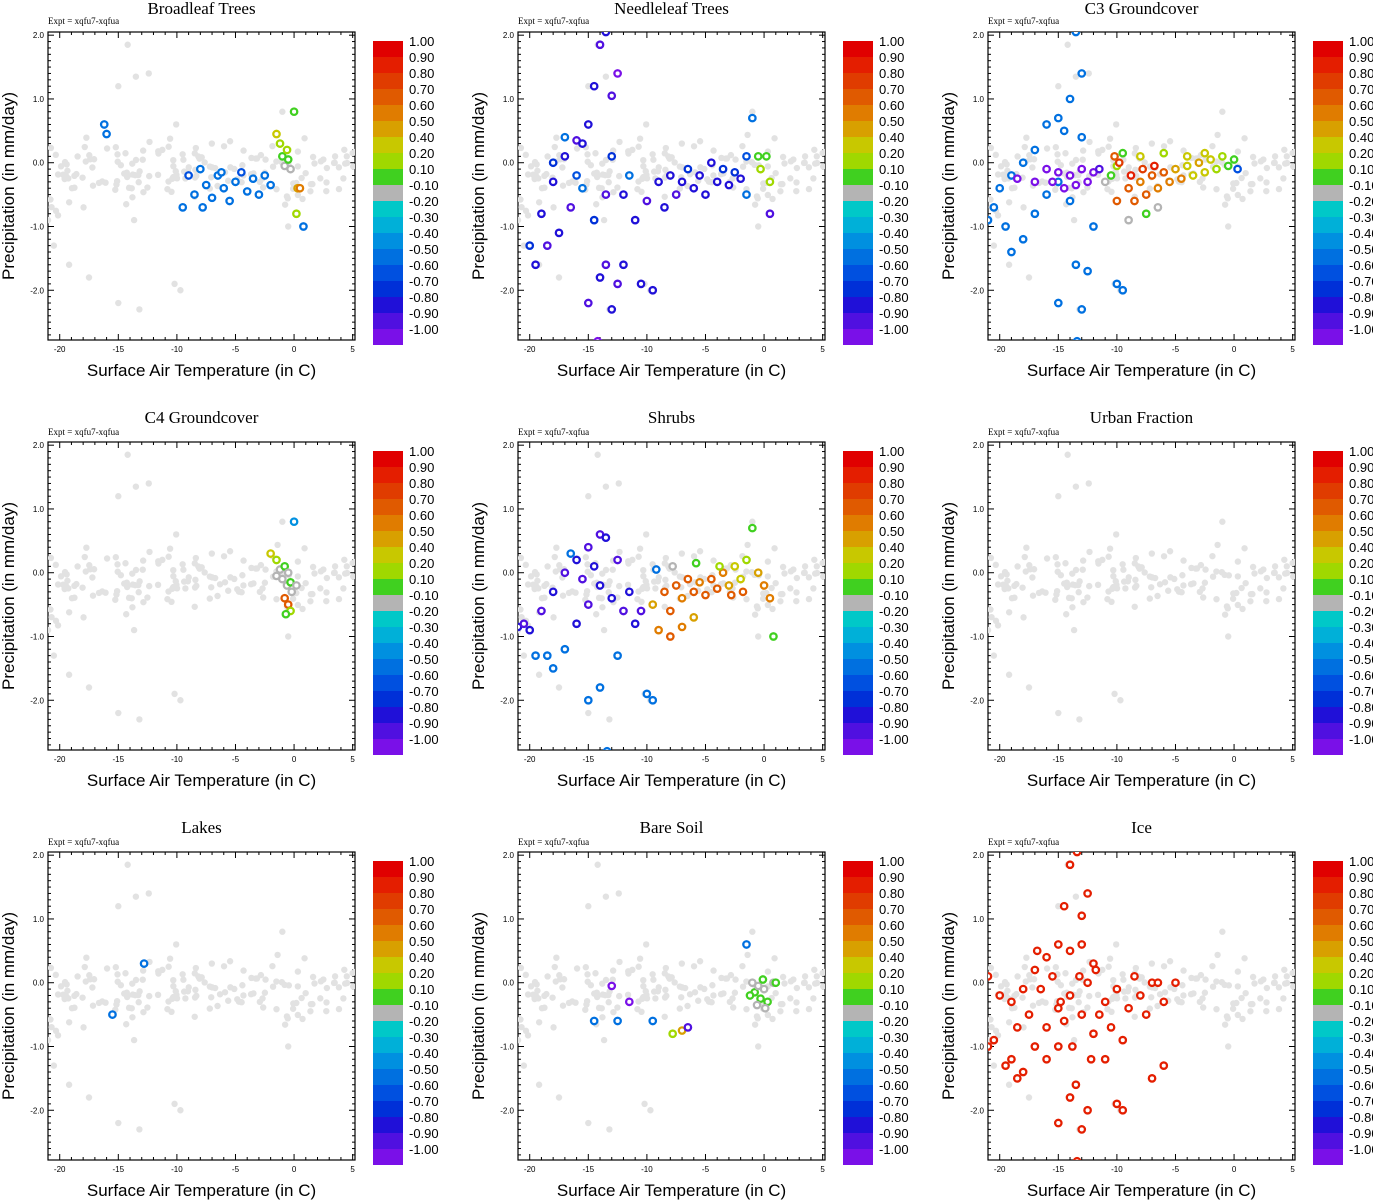 The width and height of the screenshot is (1373, 1200). What do you see at coordinates (891, 121) in the screenshot?
I see `colorbar-label: 0.50` at bounding box center [891, 121].